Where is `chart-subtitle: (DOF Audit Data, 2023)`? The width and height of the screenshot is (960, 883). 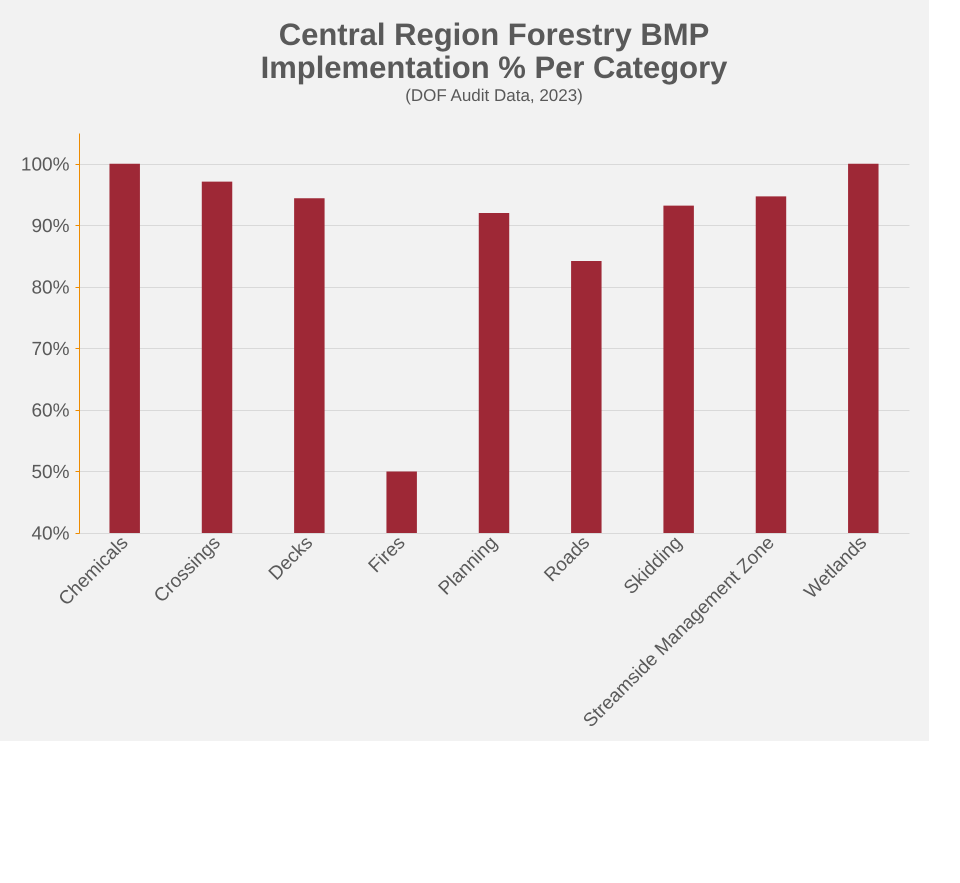 chart-subtitle: (DOF Audit Data, 2023) is located at coordinates (494, 95).